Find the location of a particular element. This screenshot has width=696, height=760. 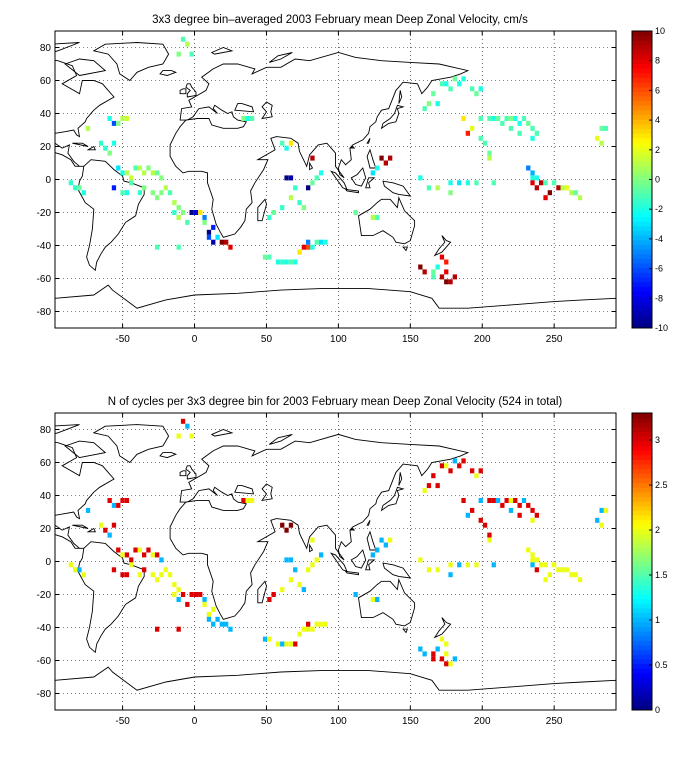

cycles-coast-hispaniola is located at coordinates (91, 530).